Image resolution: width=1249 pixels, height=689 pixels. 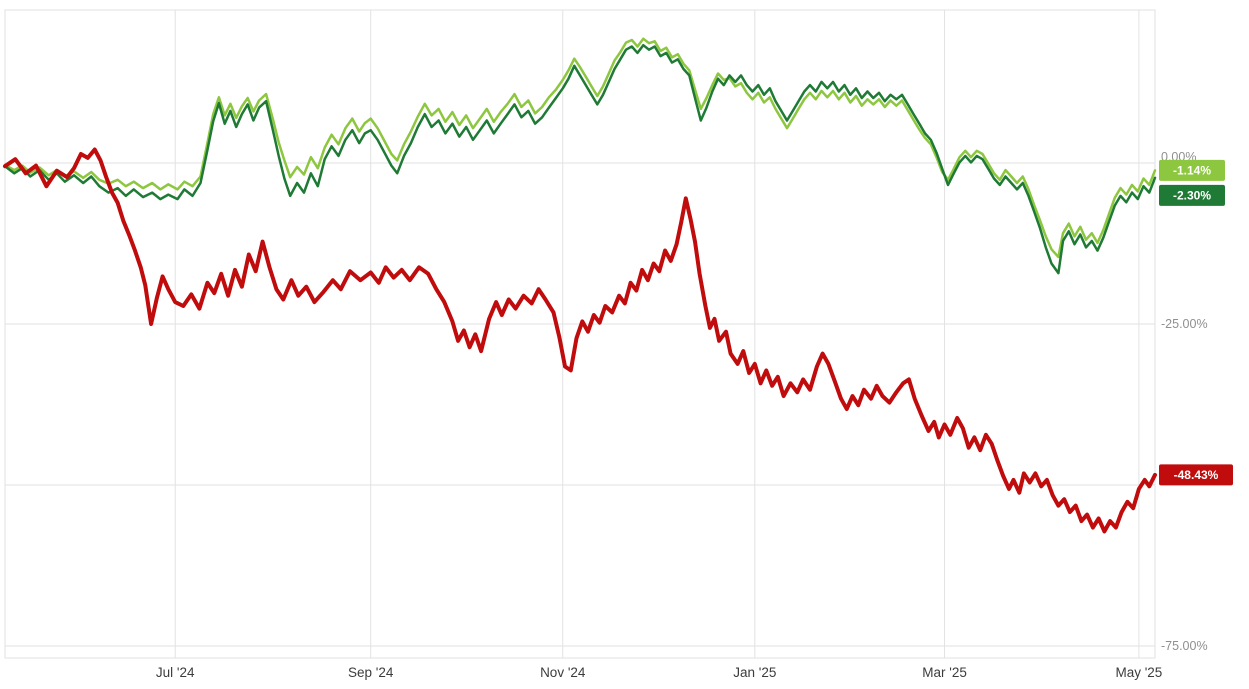 What do you see at coordinates (371, 672) in the screenshot?
I see `x-axis-label: Sep '24` at bounding box center [371, 672].